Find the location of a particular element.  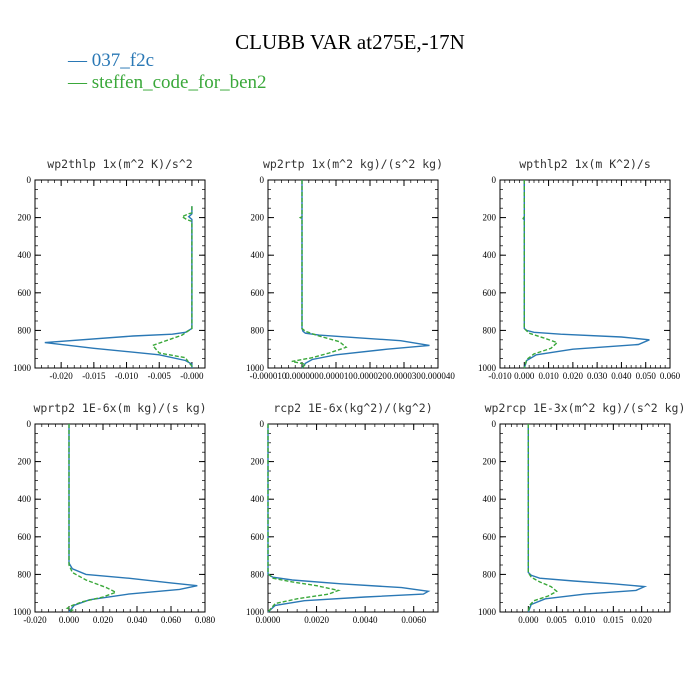

x-tick-label: 0.050 is located at coordinates (646, 376).